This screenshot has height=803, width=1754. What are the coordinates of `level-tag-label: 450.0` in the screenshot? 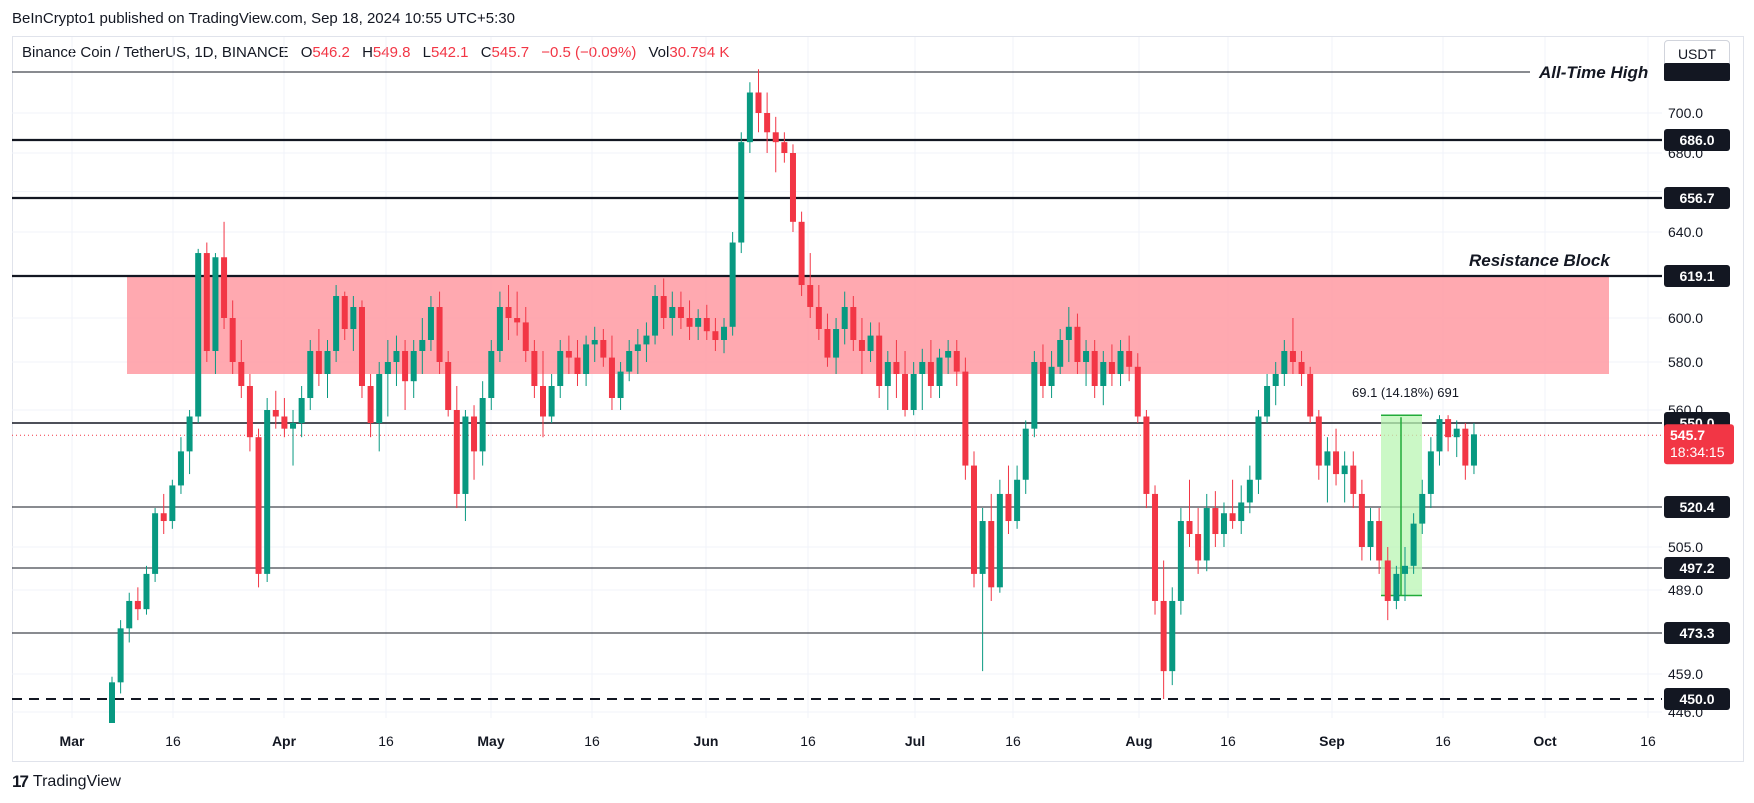 It's located at (1696, 699).